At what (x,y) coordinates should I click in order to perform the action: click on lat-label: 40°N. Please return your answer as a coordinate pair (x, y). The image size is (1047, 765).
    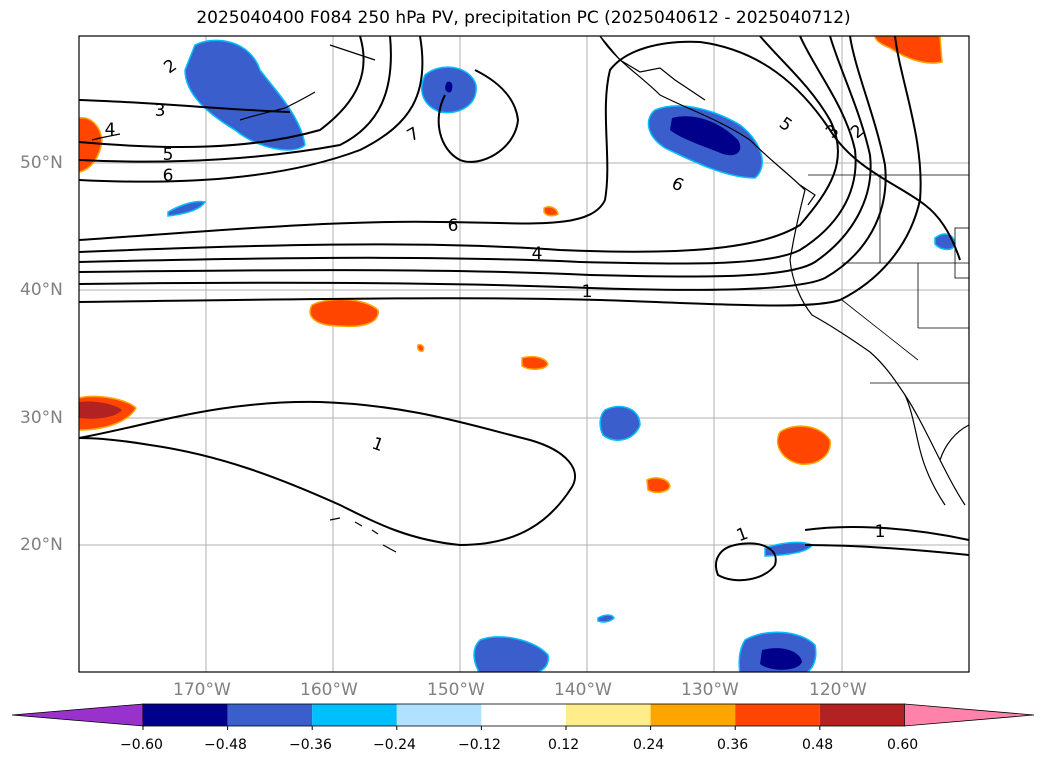
    Looking at the image, I should click on (41, 290).